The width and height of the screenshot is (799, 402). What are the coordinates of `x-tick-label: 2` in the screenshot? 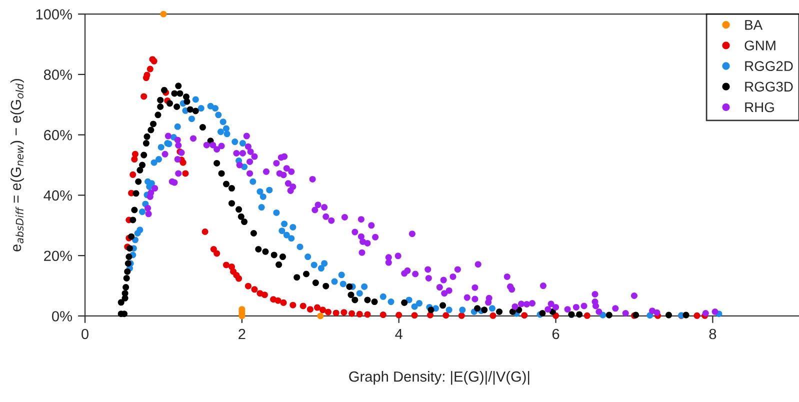 It's located at (242, 334).